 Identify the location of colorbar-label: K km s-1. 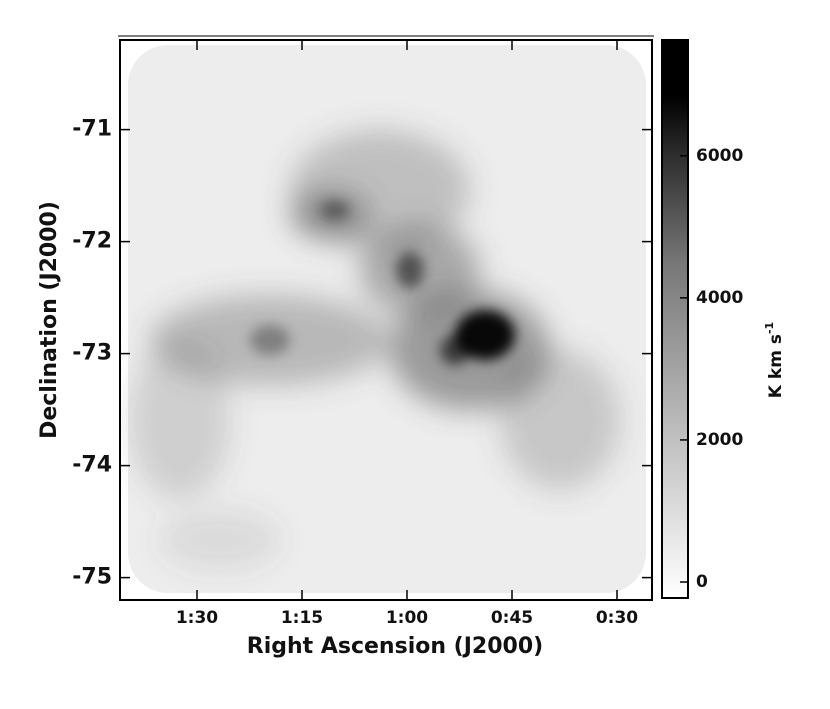
(774, 360).